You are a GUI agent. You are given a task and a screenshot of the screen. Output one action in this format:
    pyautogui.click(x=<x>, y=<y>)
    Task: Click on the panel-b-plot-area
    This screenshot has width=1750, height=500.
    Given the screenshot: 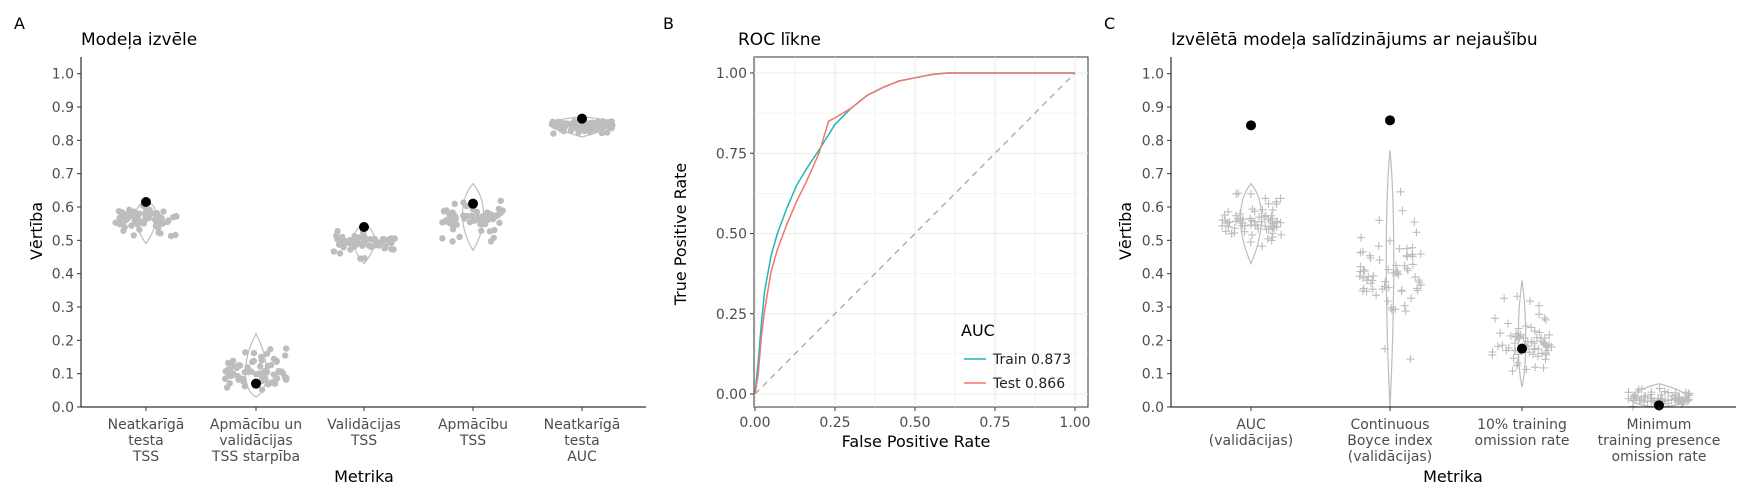 What is the action you would take?
    pyautogui.click(x=921, y=232)
    